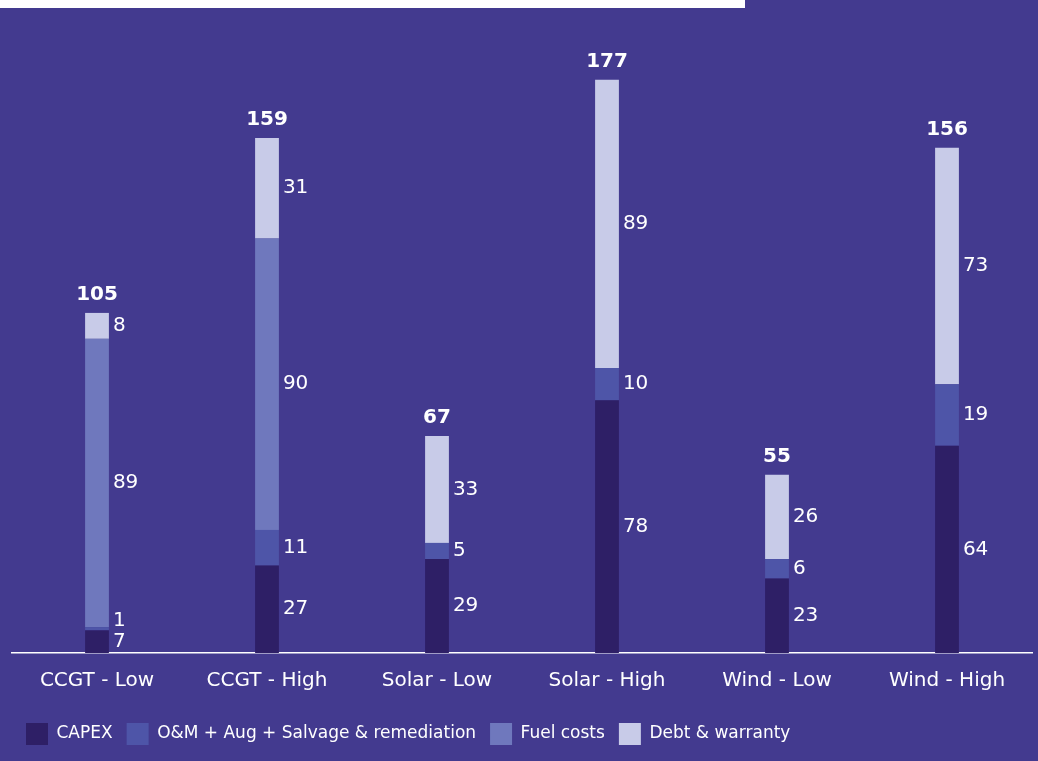 Image resolution: width=1038 pixels, height=761 pixels. Describe the element at coordinates (295, 545) in the screenshot. I see `data-label: 11` at that location.